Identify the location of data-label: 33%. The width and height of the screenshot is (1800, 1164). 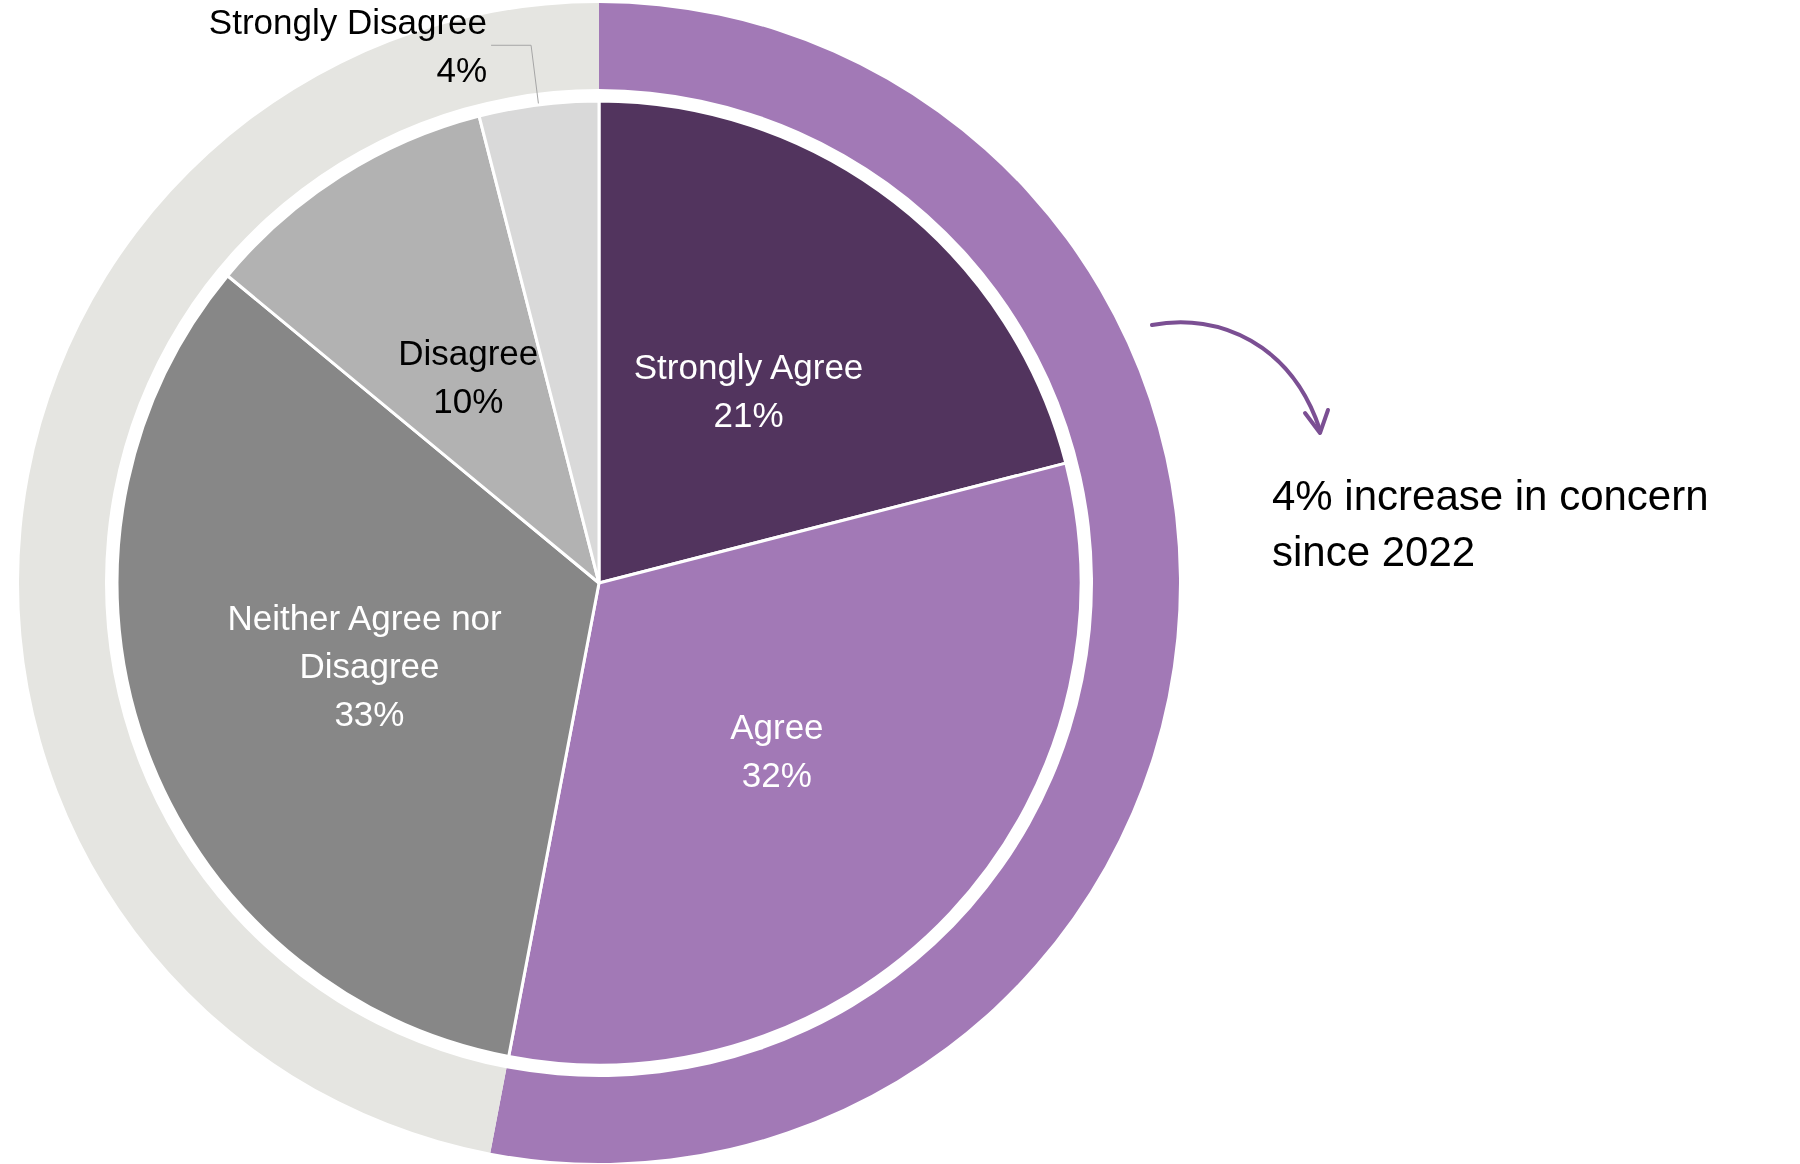
(369, 714).